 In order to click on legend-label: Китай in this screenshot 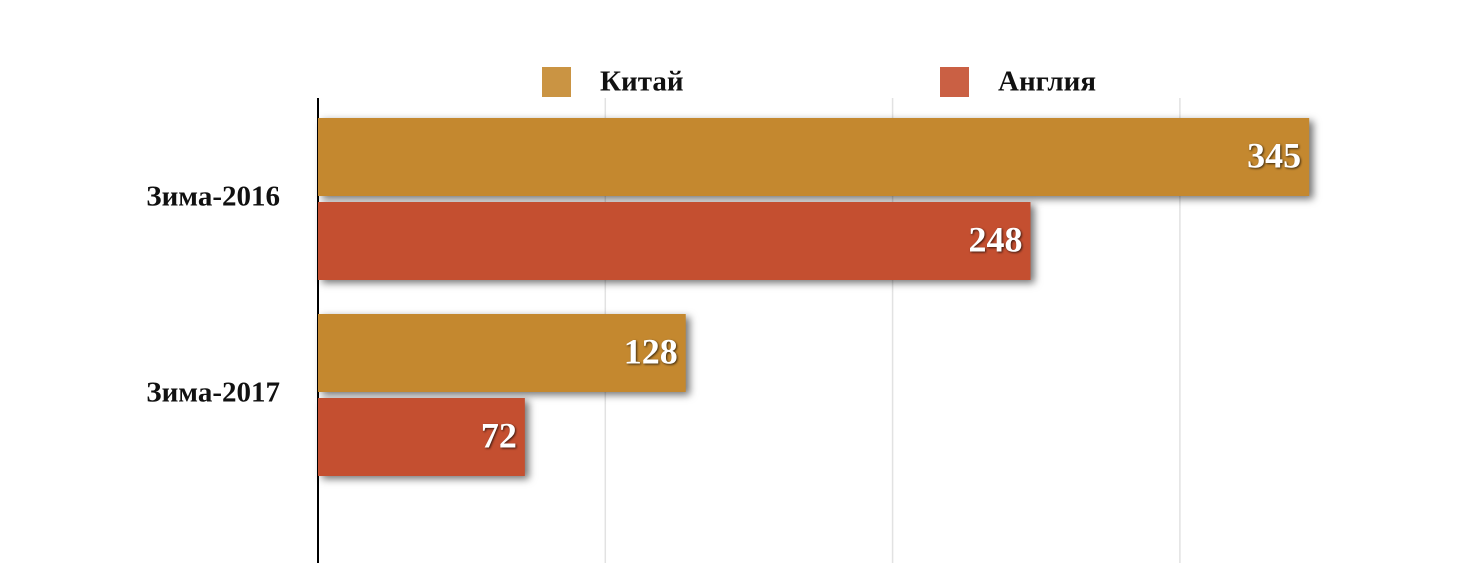, I will do `click(642, 82)`.